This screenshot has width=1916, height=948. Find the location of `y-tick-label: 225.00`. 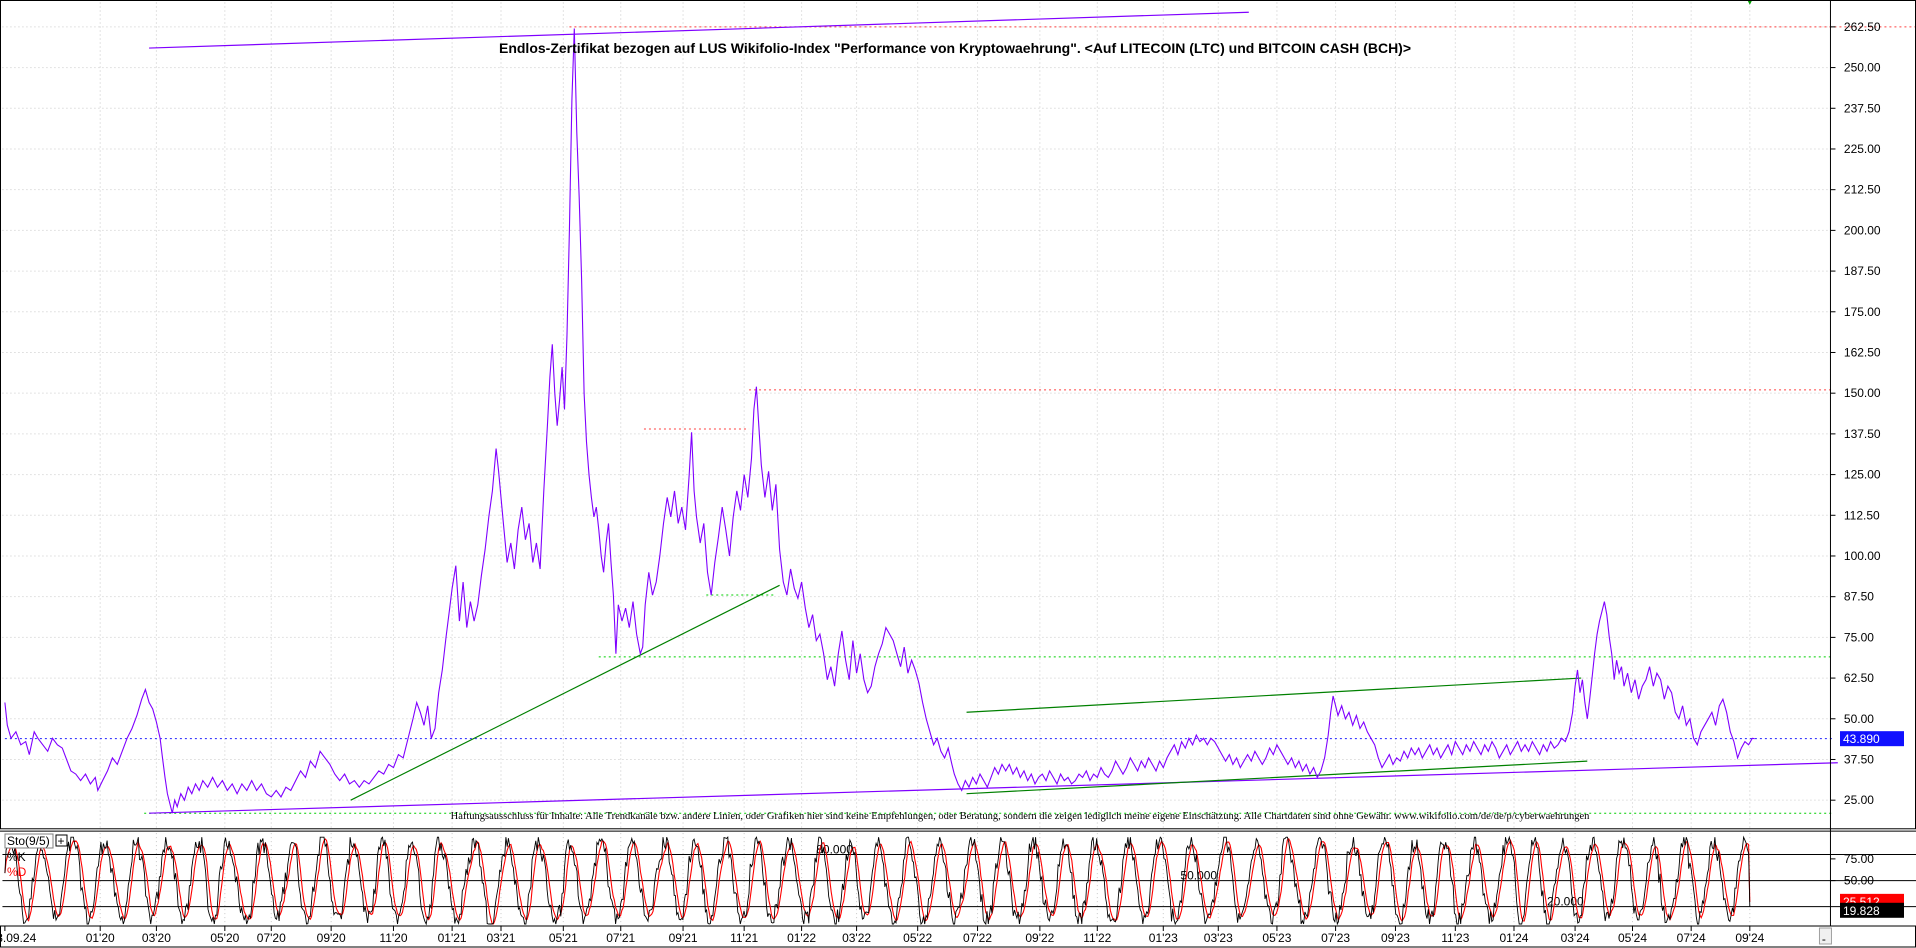

y-tick-label: 225.00 is located at coordinates (1862, 149).